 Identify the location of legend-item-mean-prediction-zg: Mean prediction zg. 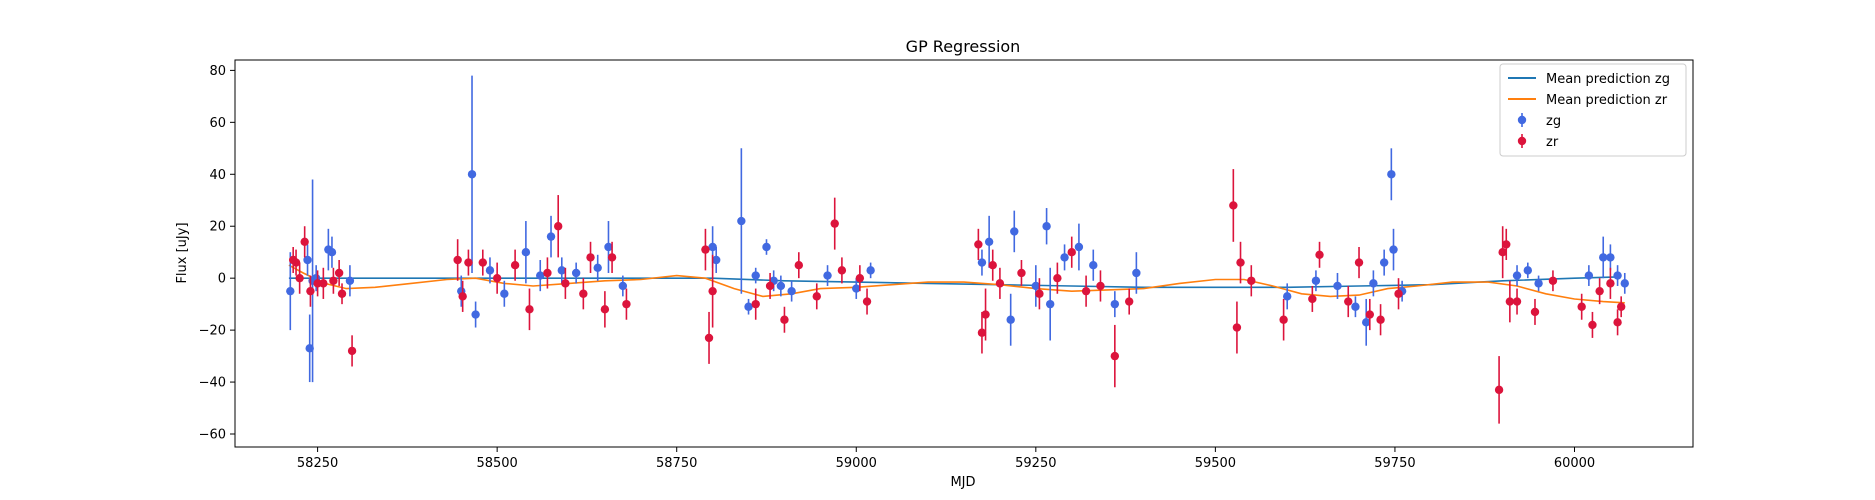
(1589, 79).